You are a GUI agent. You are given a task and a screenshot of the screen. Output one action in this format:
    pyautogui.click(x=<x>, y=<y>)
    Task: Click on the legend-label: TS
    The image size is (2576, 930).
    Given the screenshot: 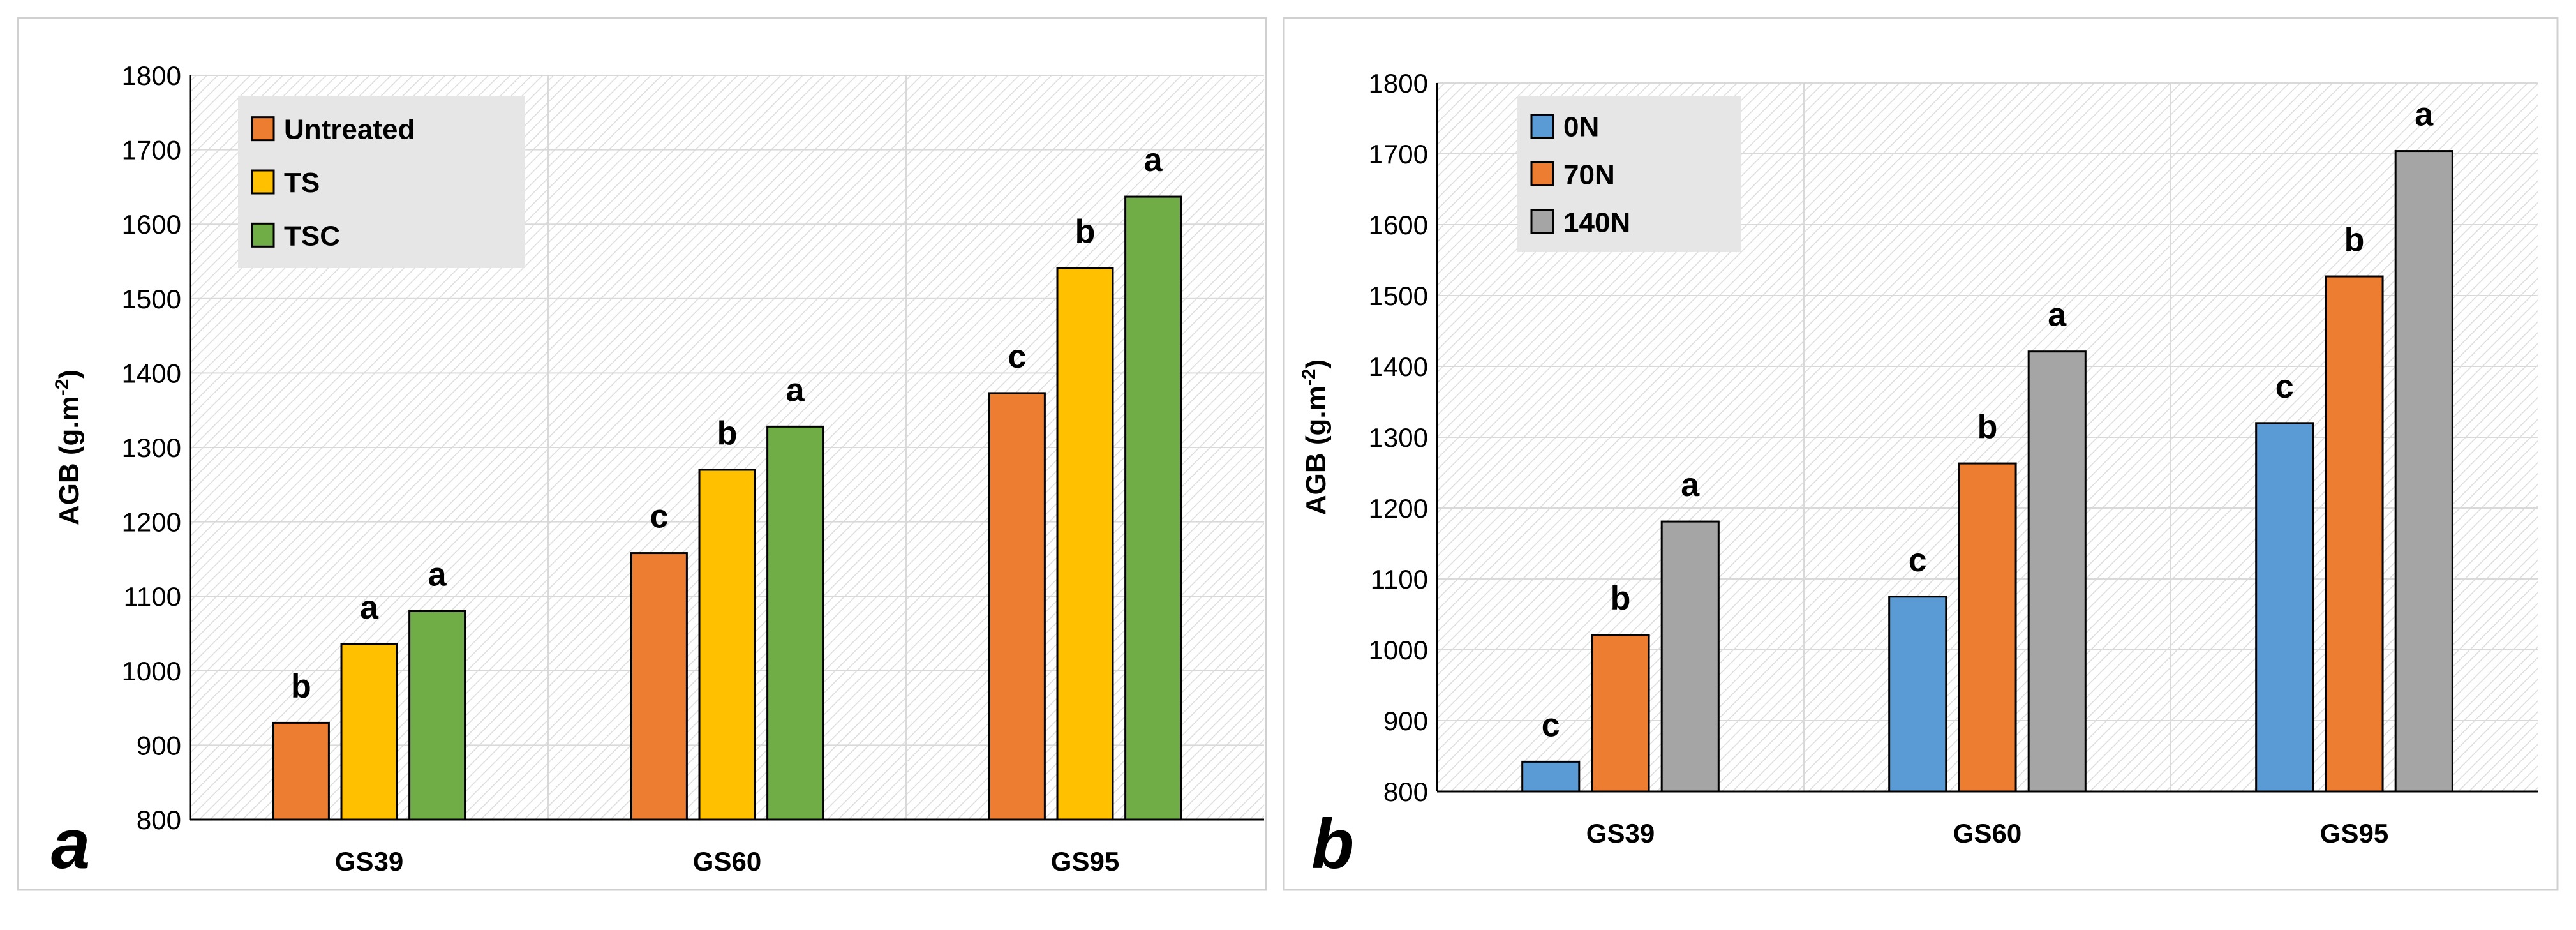 What is the action you would take?
    pyautogui.click(x=302, y=183)
    